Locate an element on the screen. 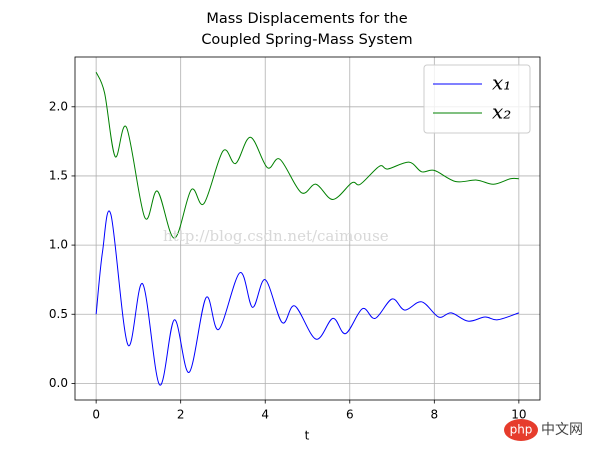 This screenshot has height=450, width=600. legend-frame is located at coordinates (477, 99).